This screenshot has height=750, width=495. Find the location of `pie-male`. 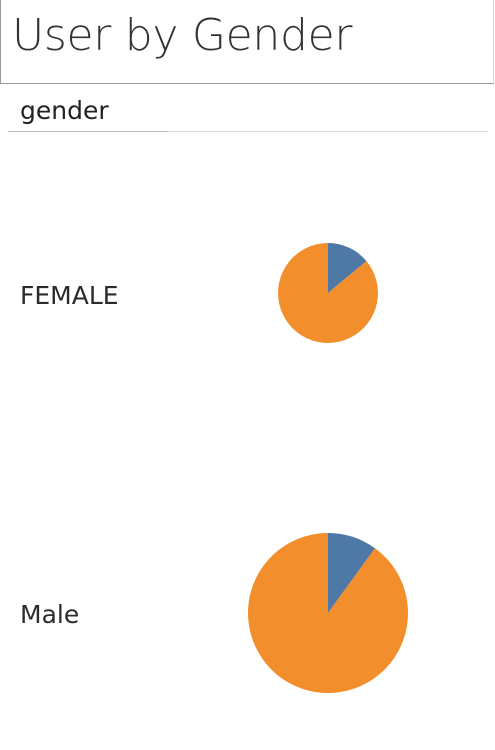

pie-male is located at coordinates (327, 613).